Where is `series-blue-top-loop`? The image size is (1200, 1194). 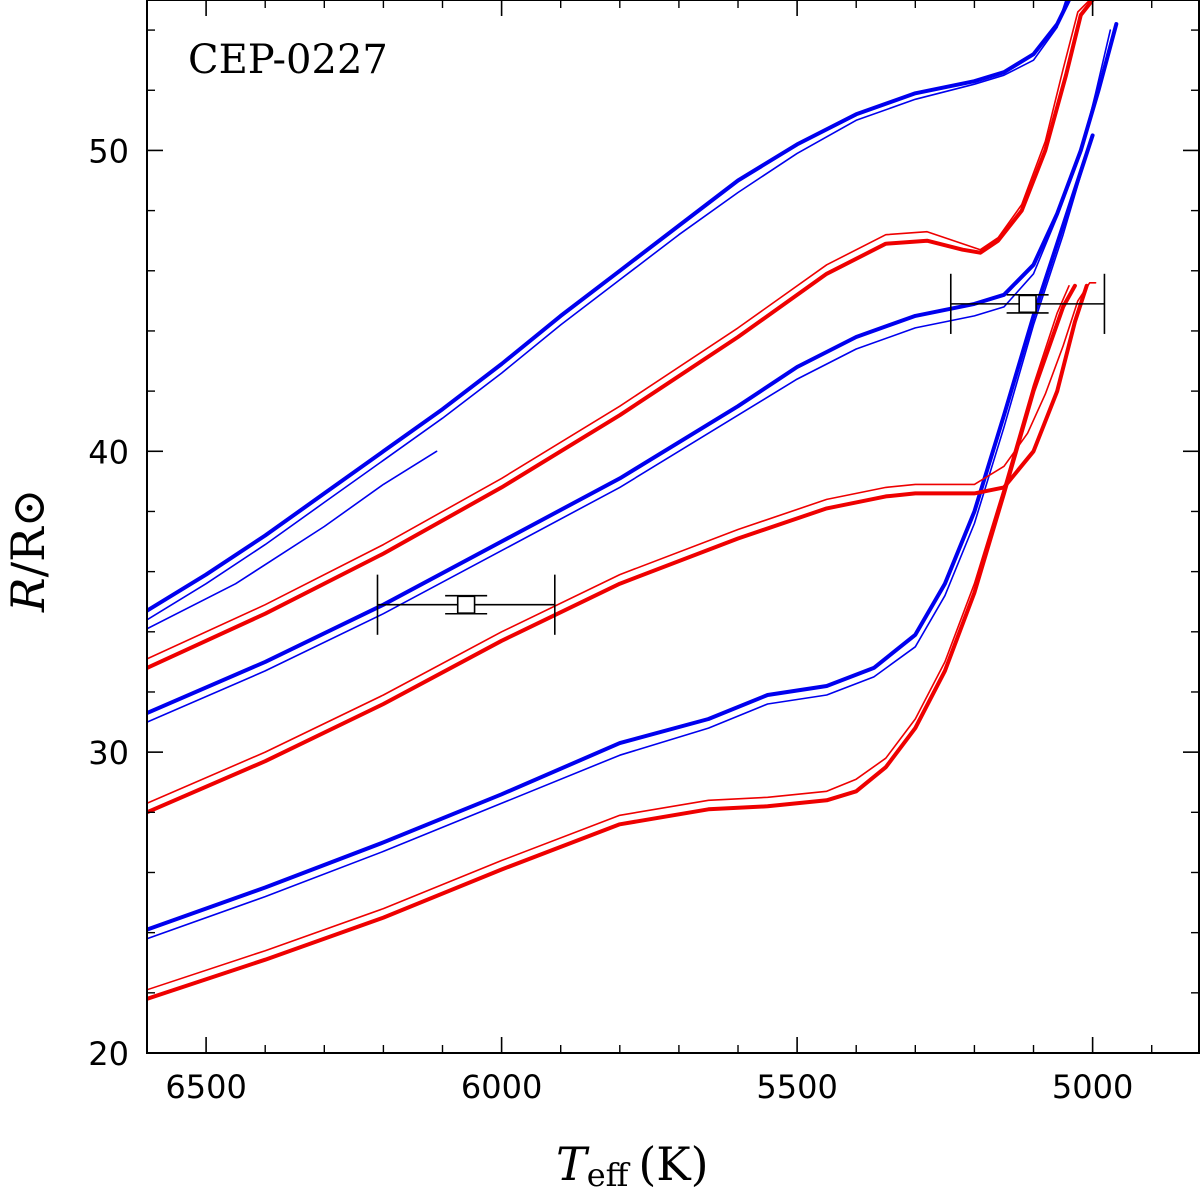 series-blue-top-loop is located at coordinates (292, 540).